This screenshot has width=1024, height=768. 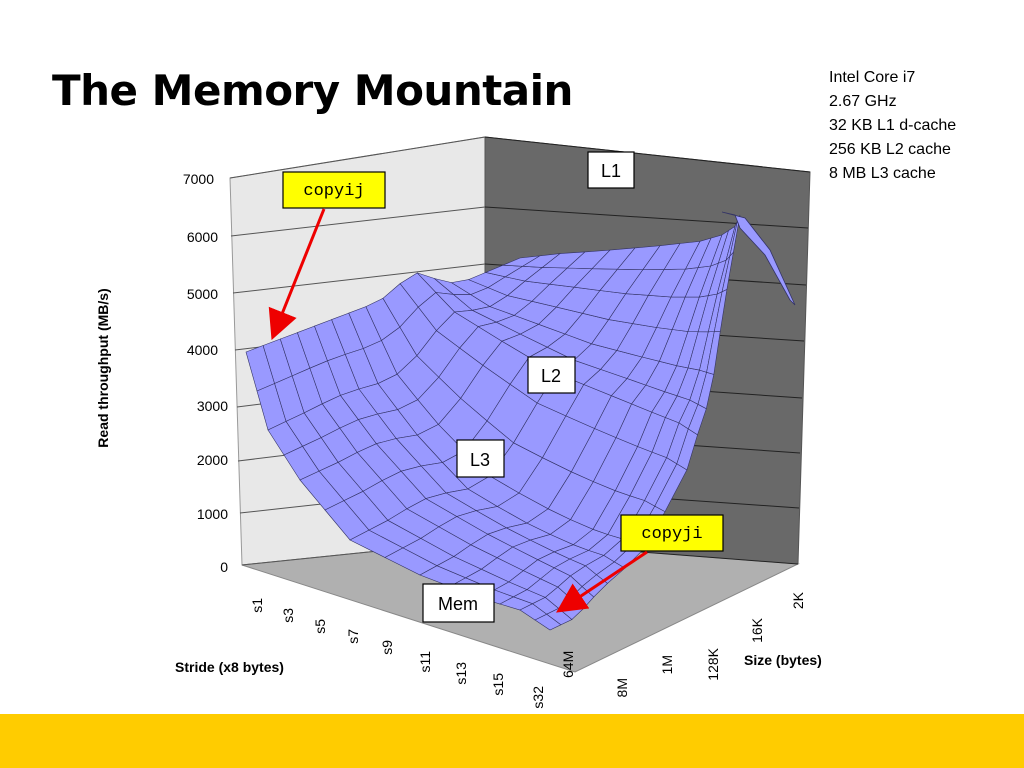 What do you see at coordinates (872, 77) in the screenshot?
I see `spec-line: Intel Core i7` at bounding box center [872, 77].